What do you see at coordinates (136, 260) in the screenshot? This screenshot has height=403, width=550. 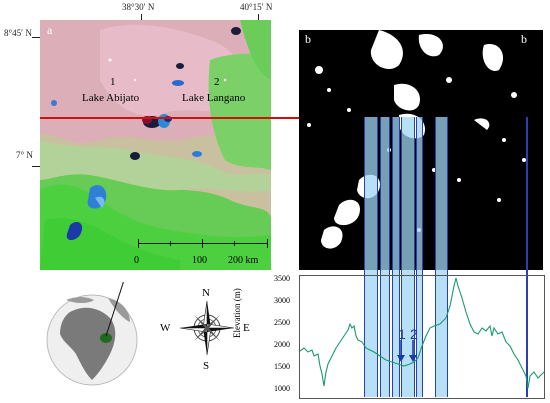 I see `scale-label-0: 0` at bounding box center [136, 260].